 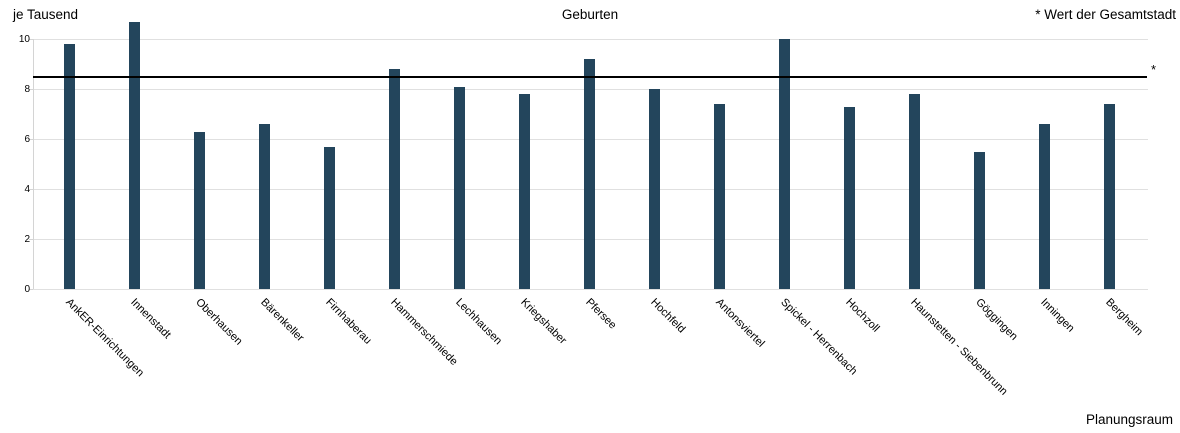 What do you see at coordinates (394, 179) in the screenshot?
I see `bar-hammerschmiede` at bounding box center [394, 179].